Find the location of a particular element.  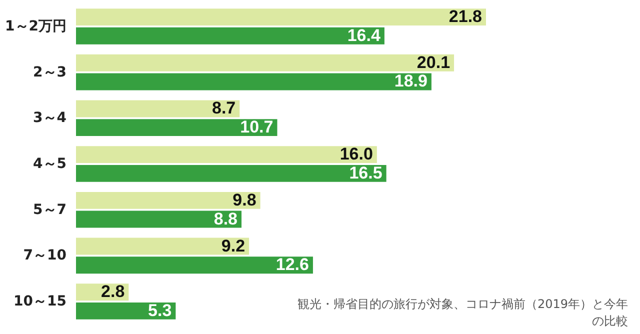

data-label: 16.0 is located at coordinates (356, 154).